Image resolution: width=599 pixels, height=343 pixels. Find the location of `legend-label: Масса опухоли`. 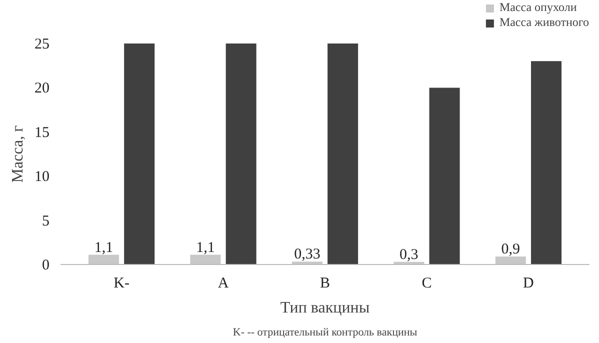

legend-label: Масса опухоли is located at coordinates (538, 7).